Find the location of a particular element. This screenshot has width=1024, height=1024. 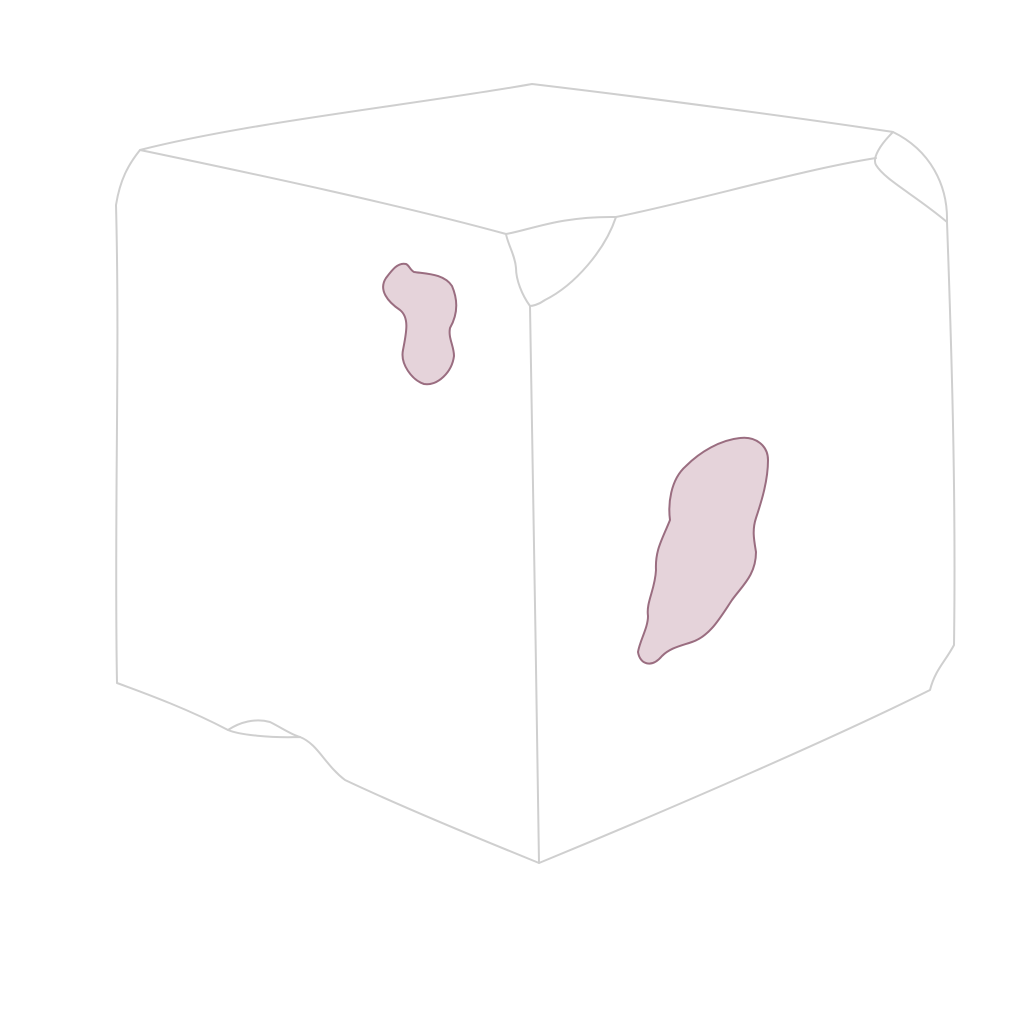

top-right-edge is located at coordinates (746, 187).